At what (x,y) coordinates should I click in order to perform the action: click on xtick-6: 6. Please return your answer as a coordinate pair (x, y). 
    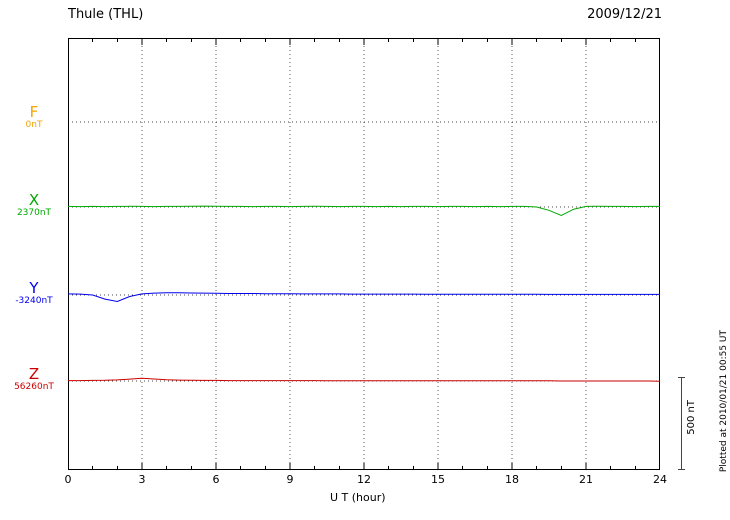
    Looking at the image, I should click on (216, 479).